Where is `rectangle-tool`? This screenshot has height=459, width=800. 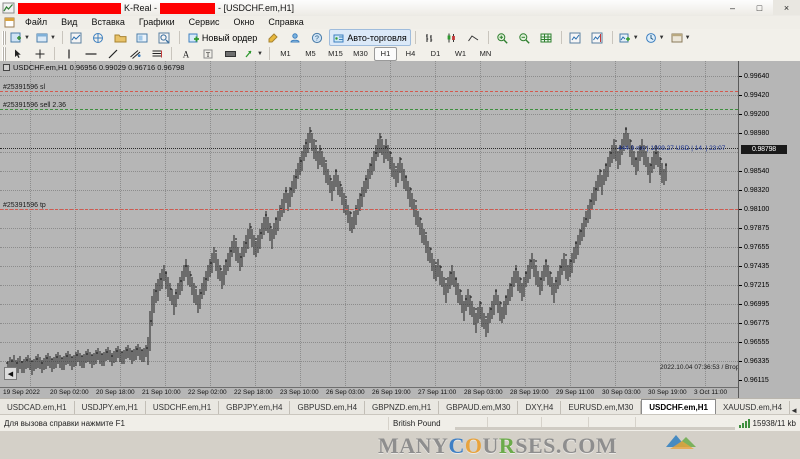 rectangle-tool is located at coordinates (230, 53).